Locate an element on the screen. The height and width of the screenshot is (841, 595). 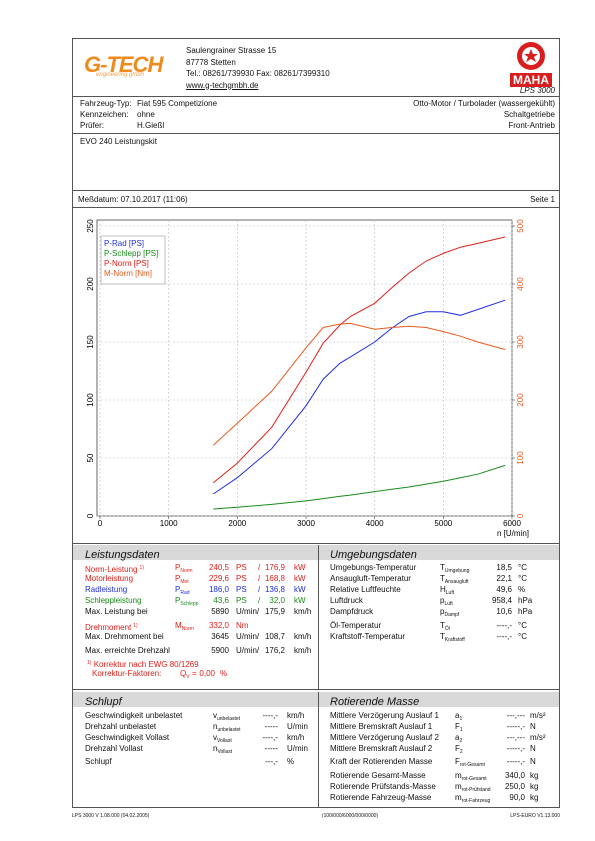
symbol-base: v is located at coordinates (215, 737).